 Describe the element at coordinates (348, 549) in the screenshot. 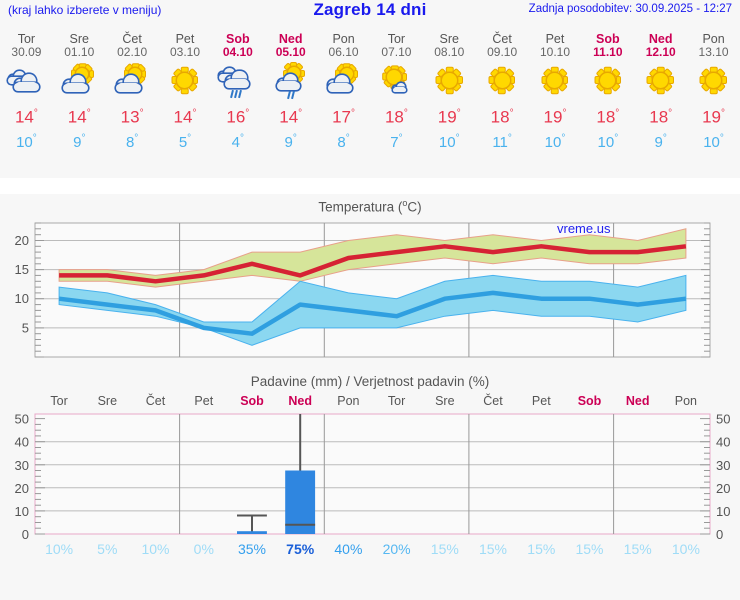

I see `precip-probability-label: 40%` at that location.